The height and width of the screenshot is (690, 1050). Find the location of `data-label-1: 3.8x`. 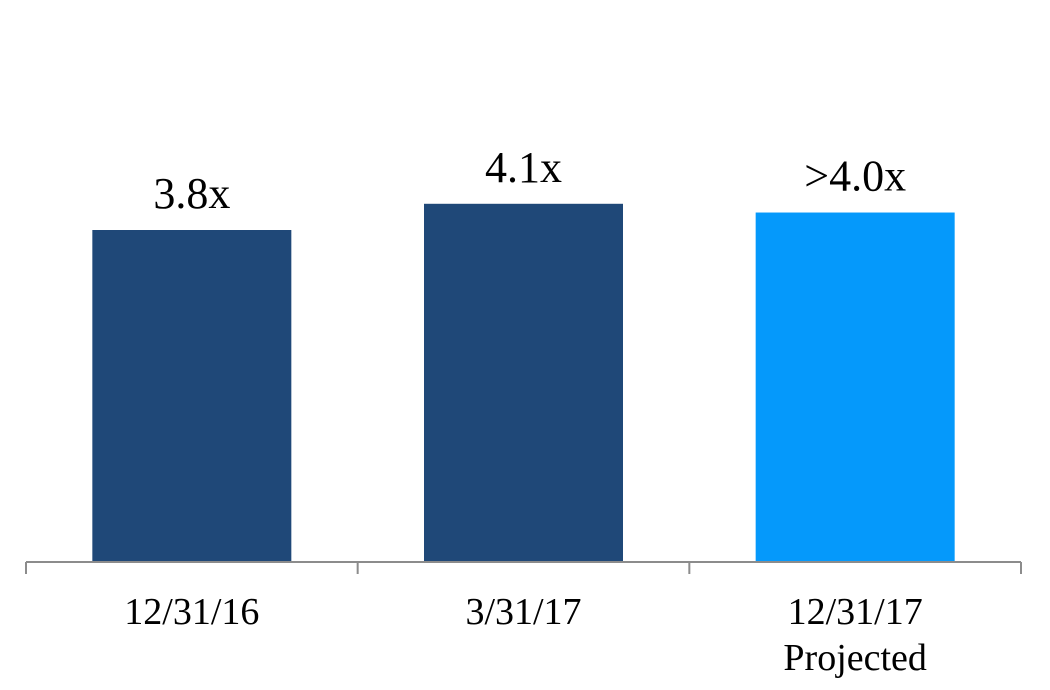

data-label-1: 3.8x is located at coordinates (191, 193).